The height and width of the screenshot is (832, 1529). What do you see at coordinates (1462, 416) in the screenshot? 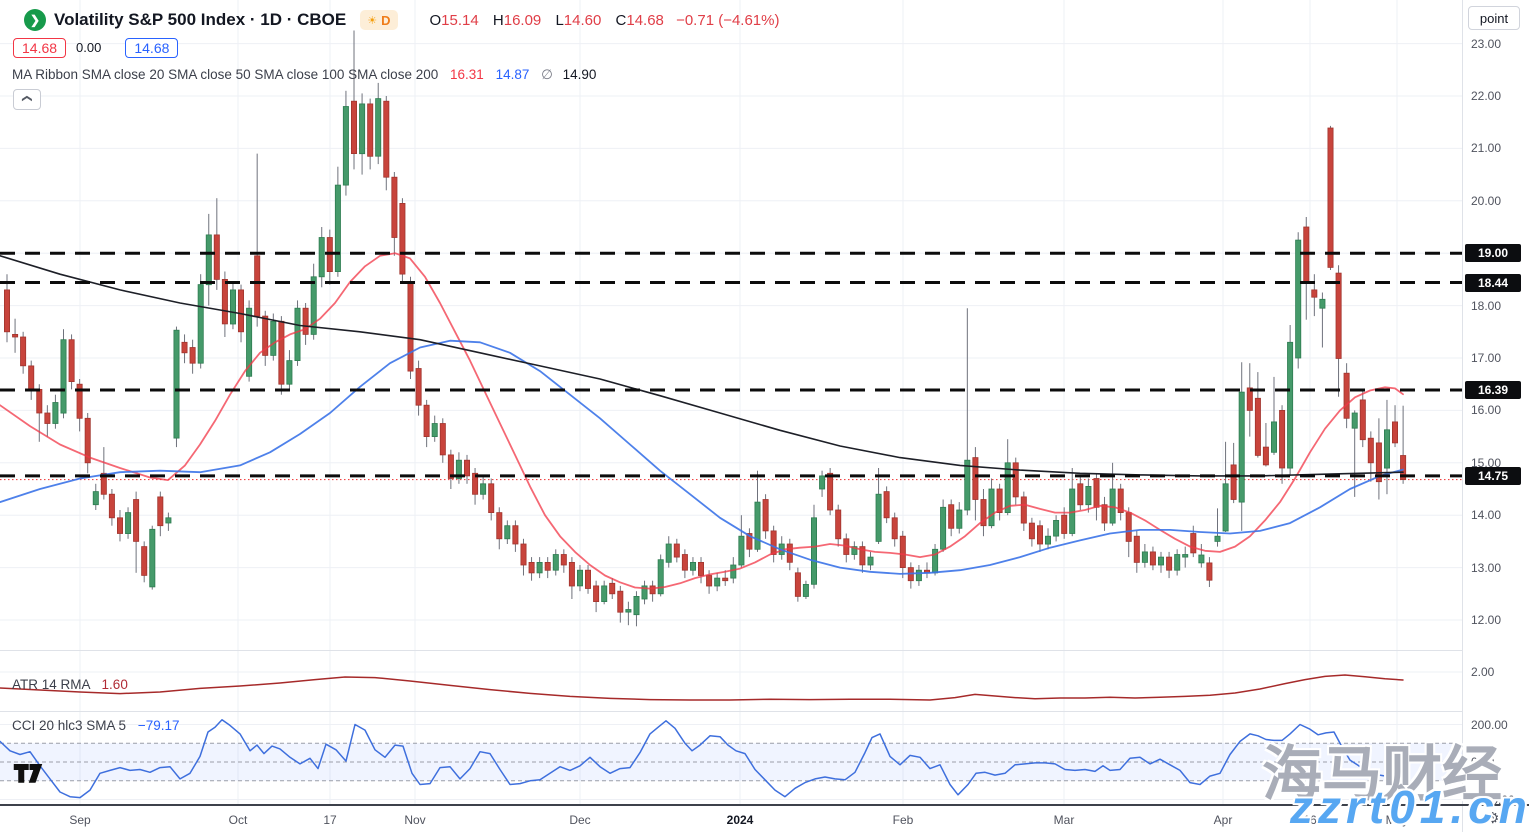
I see `axis-separator` at bounding box center [1462, 416].